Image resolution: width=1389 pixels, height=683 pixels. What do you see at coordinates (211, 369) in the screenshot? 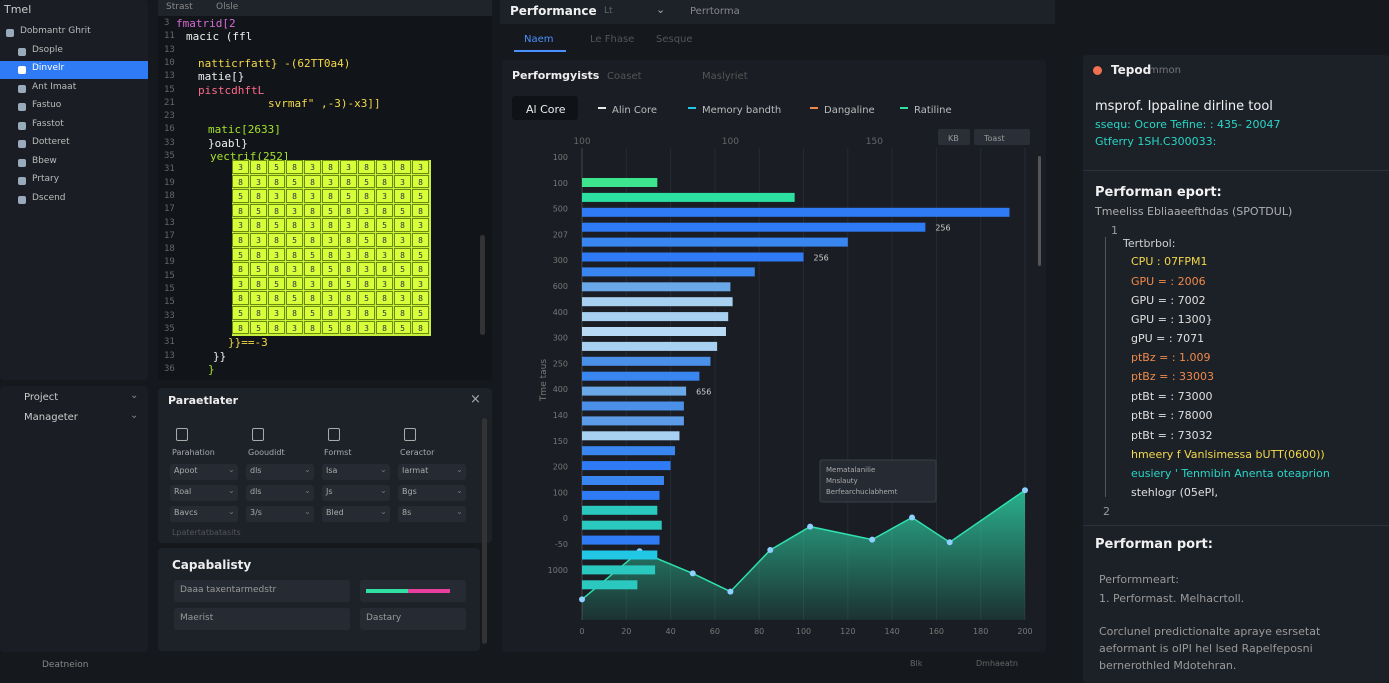
I see `code-line: }` at bounding box center [211, 369].